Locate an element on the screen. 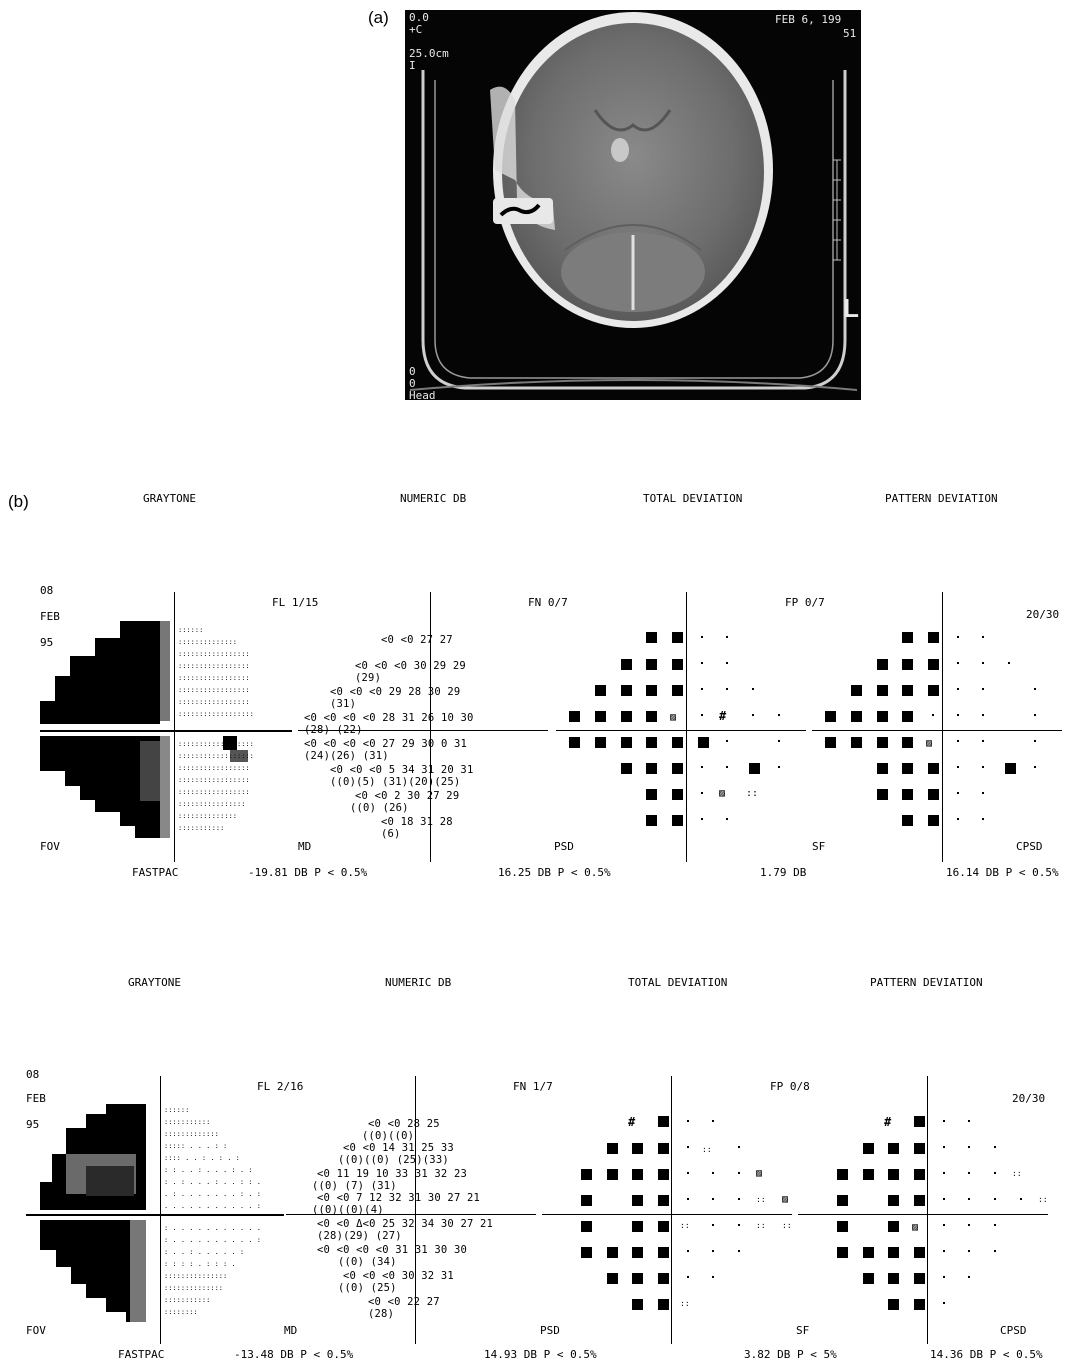 This screenshot has width=1072, height=1365. numeric-row: <0 <0 <0 <0 31 31 30 30 is located at coordinates (392, 1250).